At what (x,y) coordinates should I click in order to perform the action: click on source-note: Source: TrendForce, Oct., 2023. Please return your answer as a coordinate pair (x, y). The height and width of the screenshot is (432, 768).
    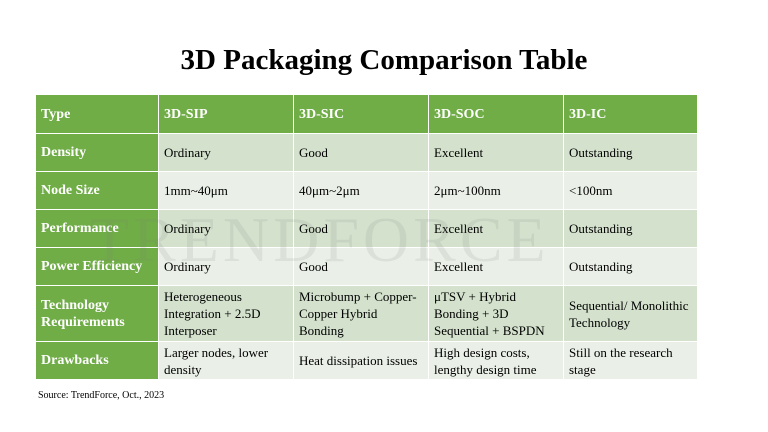
    Looking at the image, I should click on (101, 395).